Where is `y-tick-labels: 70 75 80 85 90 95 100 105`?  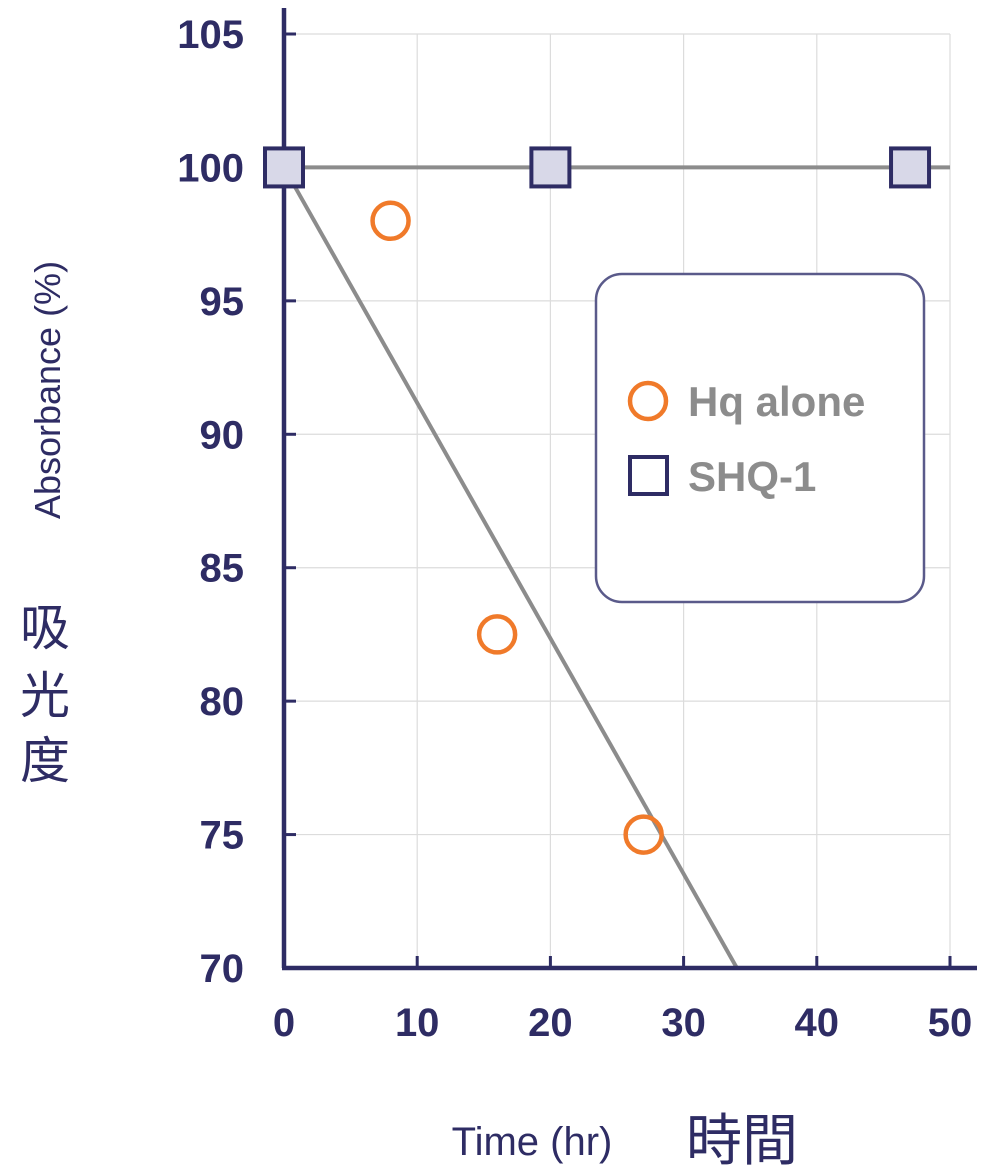
y-tick-labels: 70 75 80 85 90 95 100 105 is located at coordinates (210, 502).